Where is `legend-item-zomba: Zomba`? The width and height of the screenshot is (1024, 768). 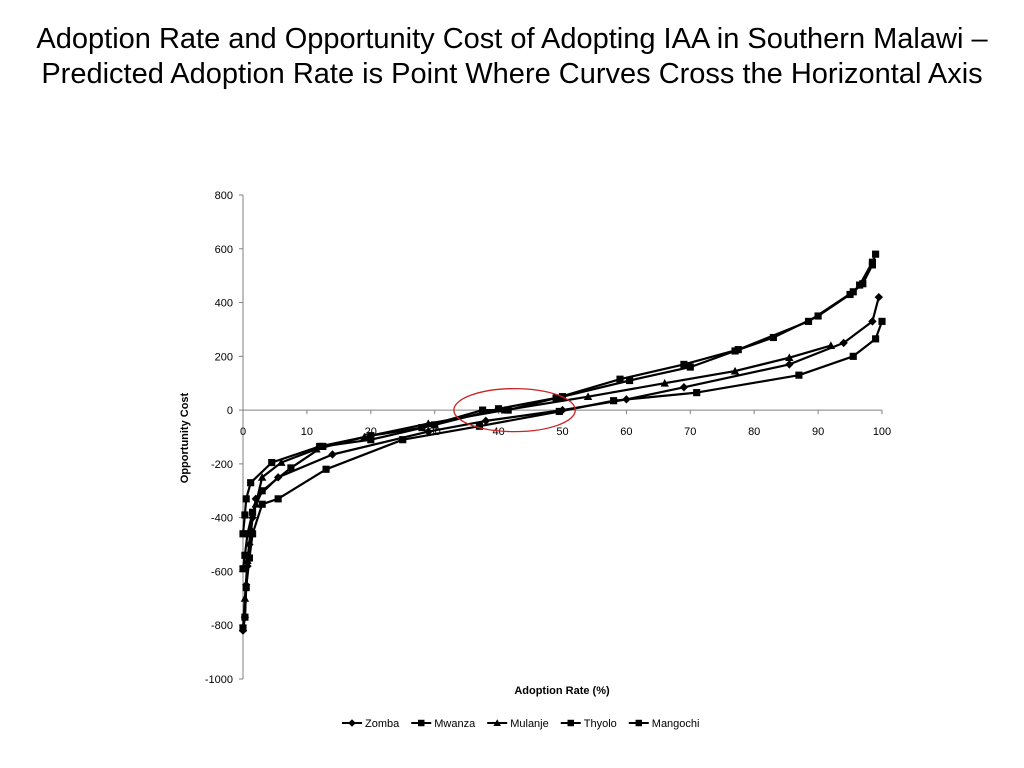 legend-item-zomba: Zomba is located at coordinates (371, 724).